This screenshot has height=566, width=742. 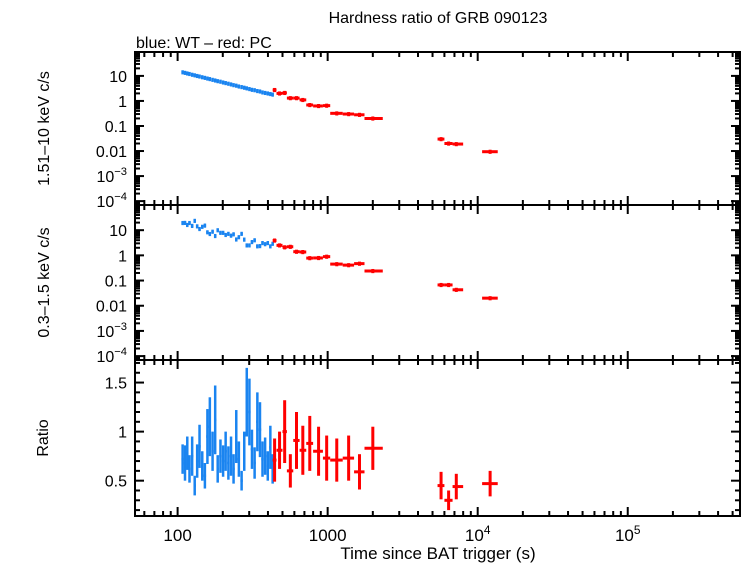 I want to click on y-tick-label: 10⁻⁴, so click(x=111, y=356).